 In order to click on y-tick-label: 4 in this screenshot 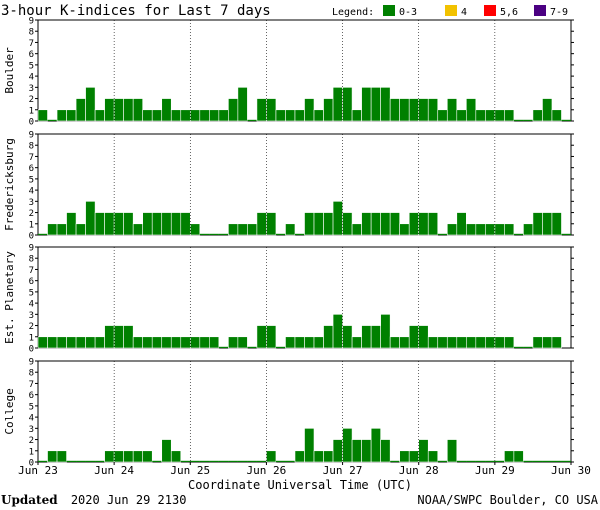, I will do `click(31, 192)`.